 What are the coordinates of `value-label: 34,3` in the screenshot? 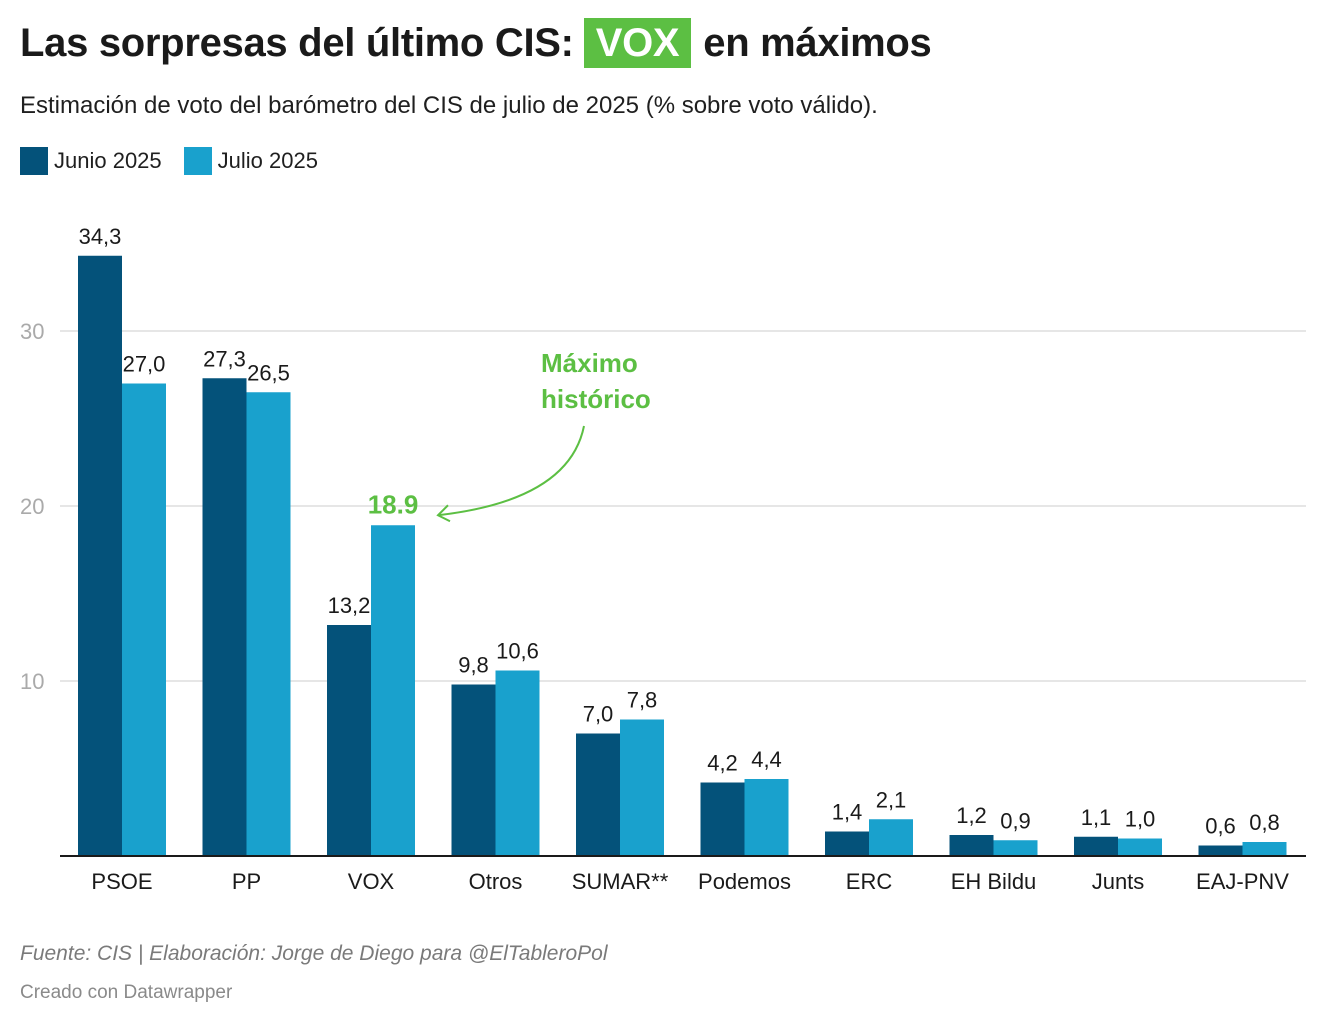 It's located at (100, 236).